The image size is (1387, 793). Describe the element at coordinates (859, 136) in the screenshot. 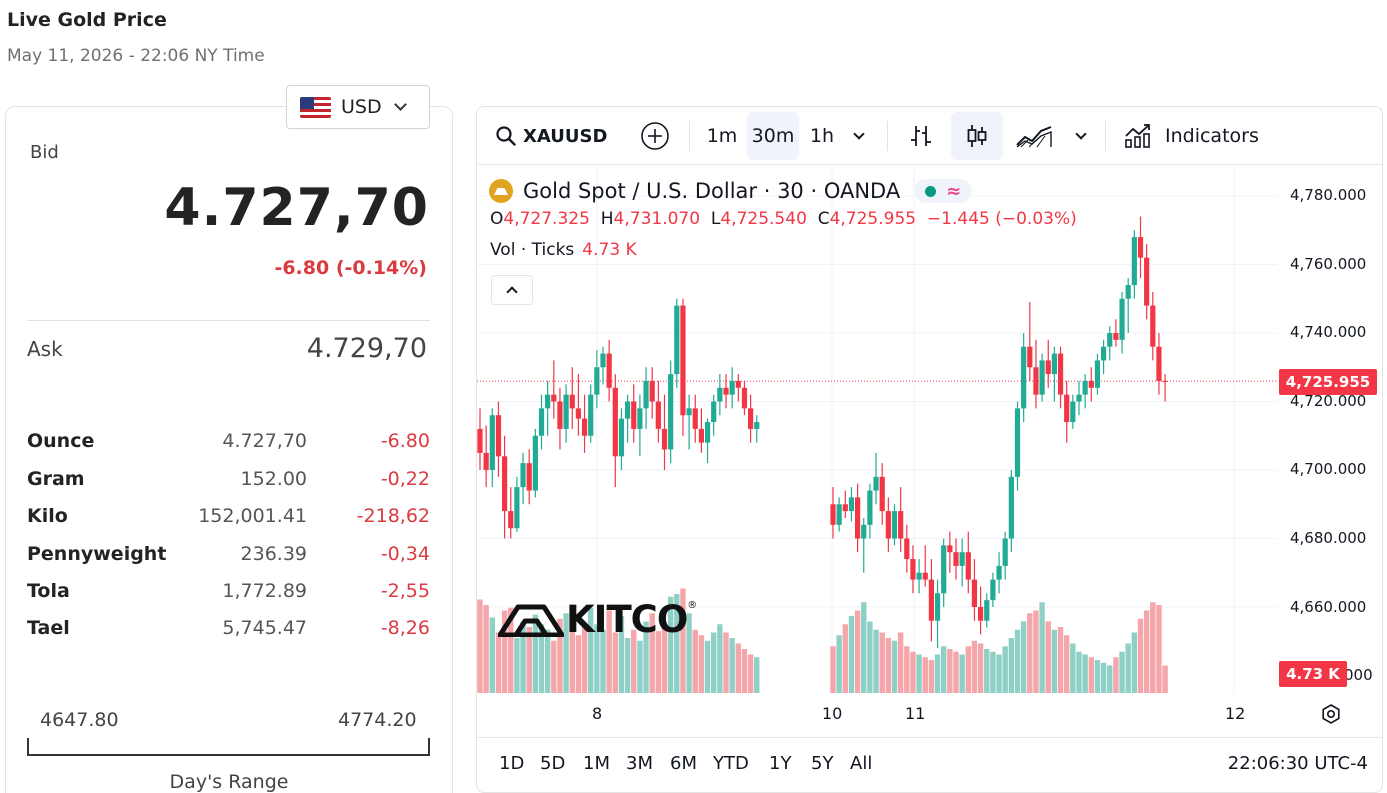

I see `interval-dropdown` at that location.